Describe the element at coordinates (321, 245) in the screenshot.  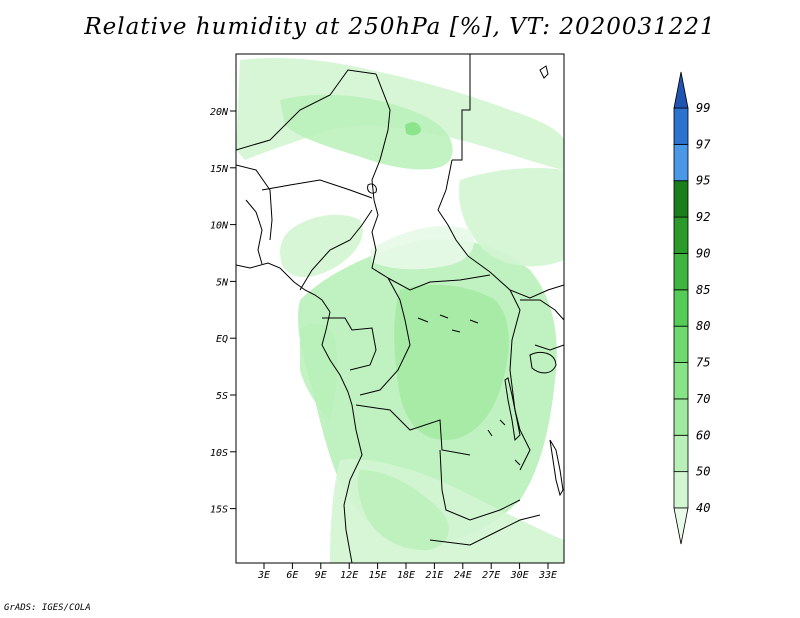
I see `humidity-patch-west` at that location.